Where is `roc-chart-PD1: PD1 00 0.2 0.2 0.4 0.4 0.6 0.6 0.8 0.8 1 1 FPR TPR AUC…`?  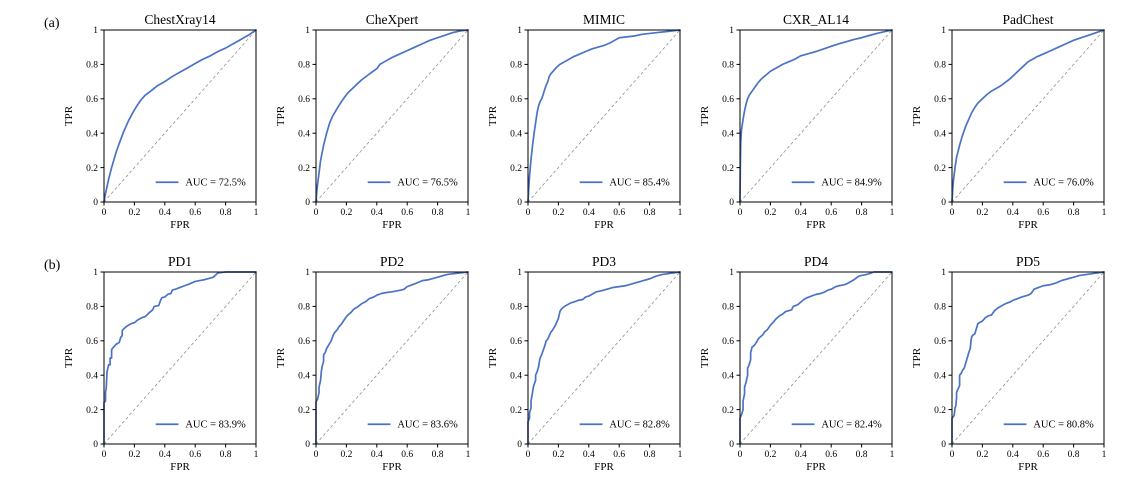
roc-chart-PD1: PD1 00 0.2 0.2 0.4 0.4 0.6 0.6 0.8 0.8 1 1 FPR TPR AUC… is located at coordinates (161, 363).